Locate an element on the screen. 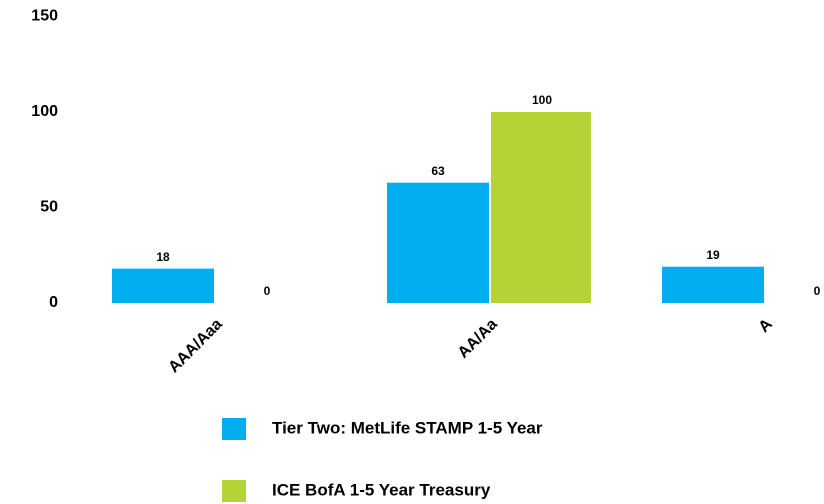 The image size is (824, 504). y-tick-label: 50 is located at coordinates (49, 207).